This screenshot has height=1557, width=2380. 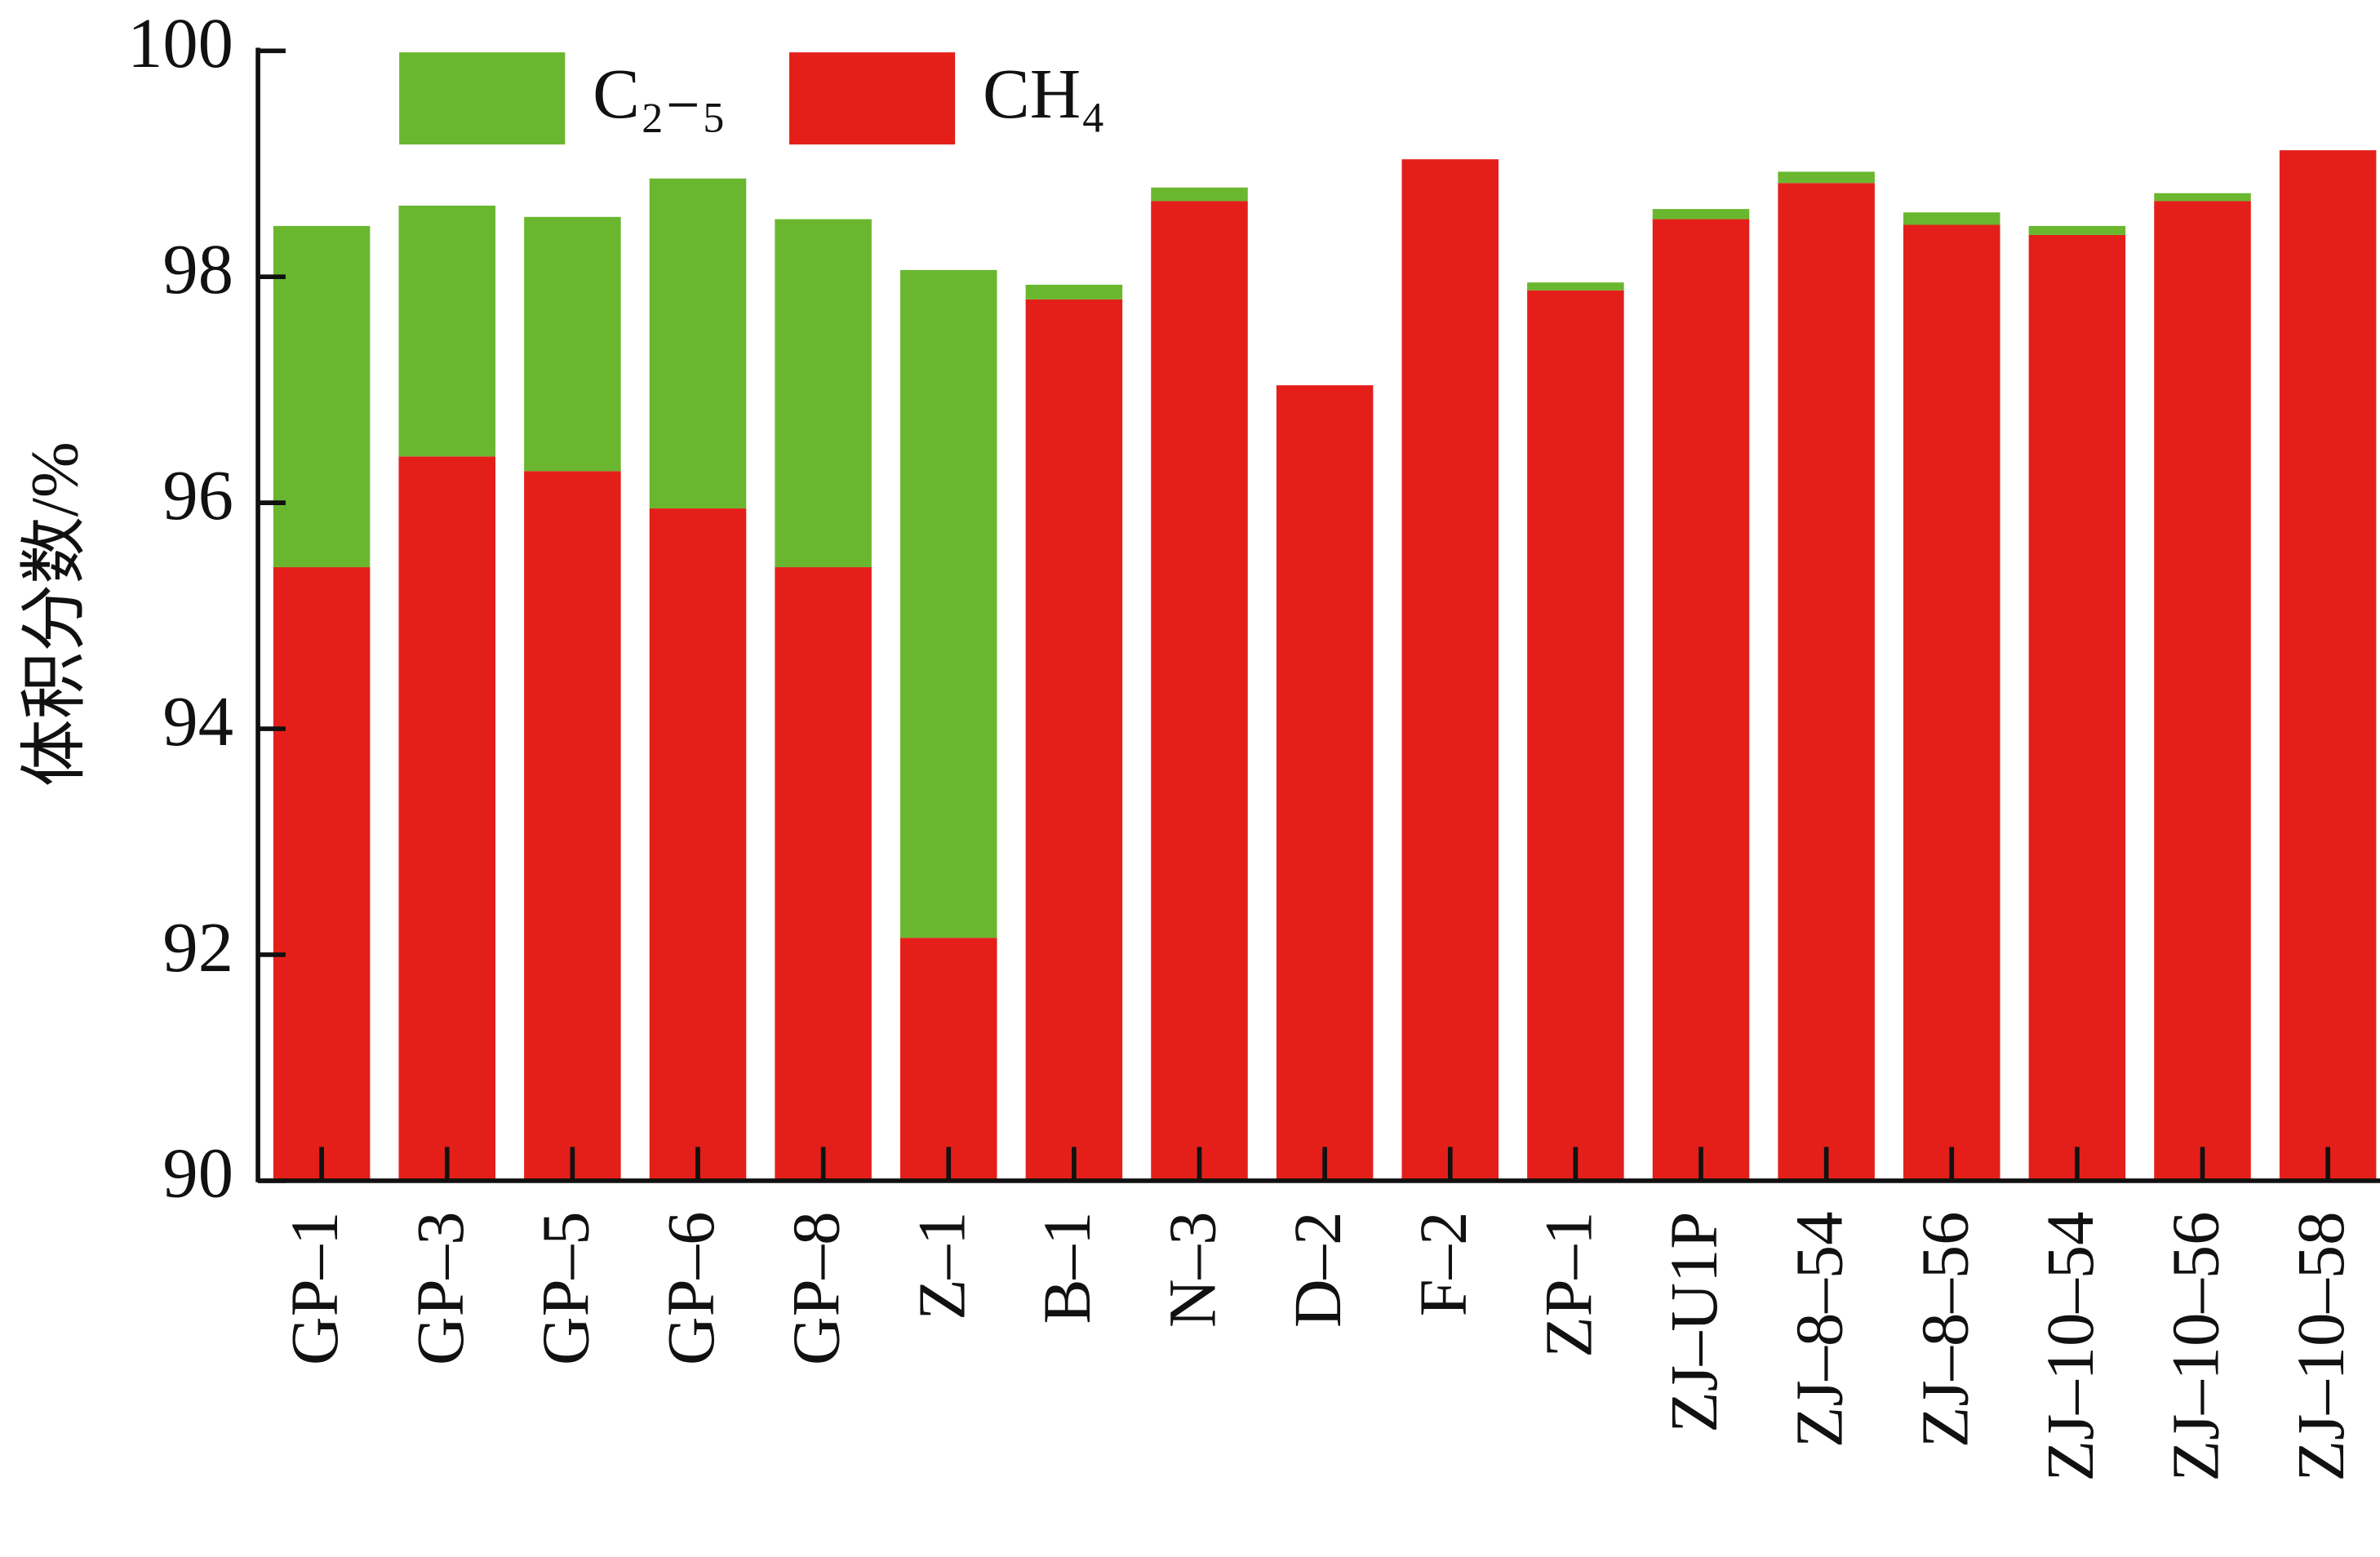 I want to click on y-tick-label: 100, so click(x=180, y=43).